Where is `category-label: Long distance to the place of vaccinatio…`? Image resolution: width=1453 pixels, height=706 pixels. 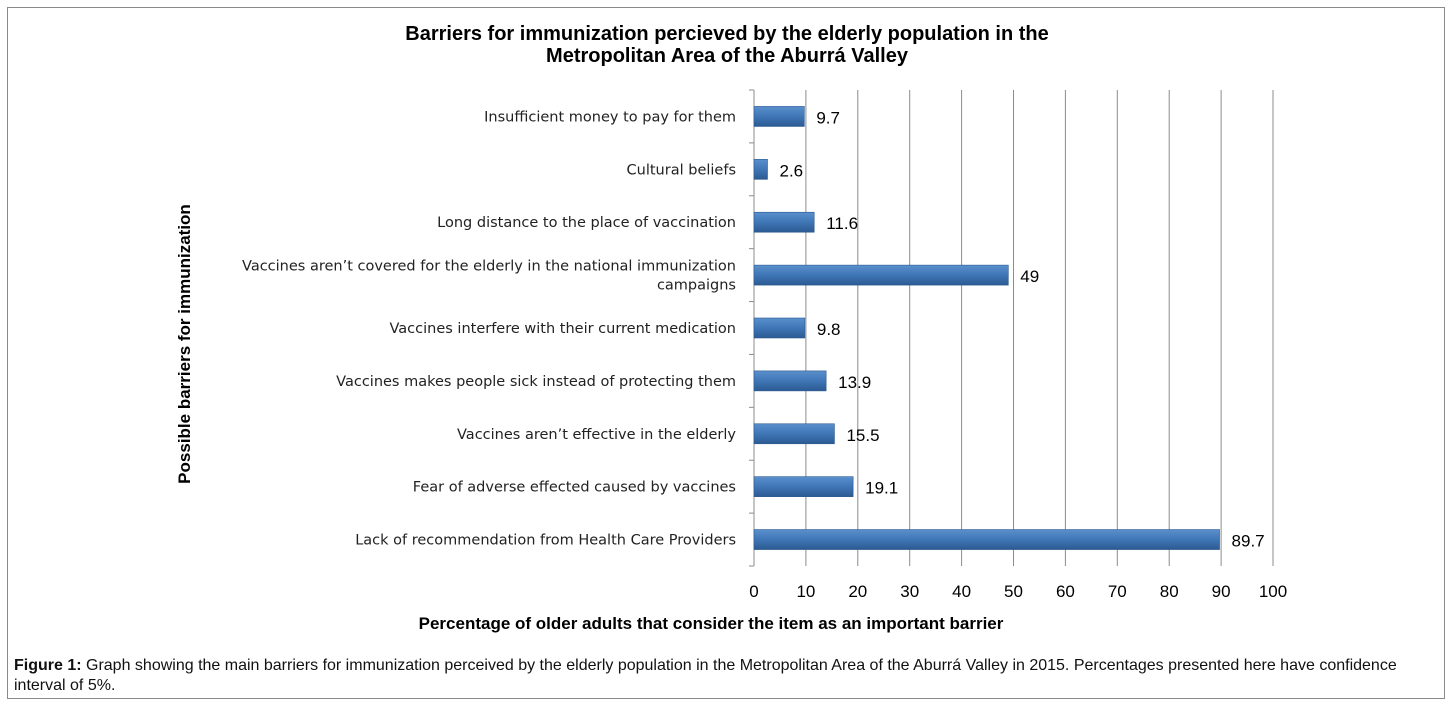
category-label: Long distance to the place of vaccinatio… is located at coordinates (586, 223).